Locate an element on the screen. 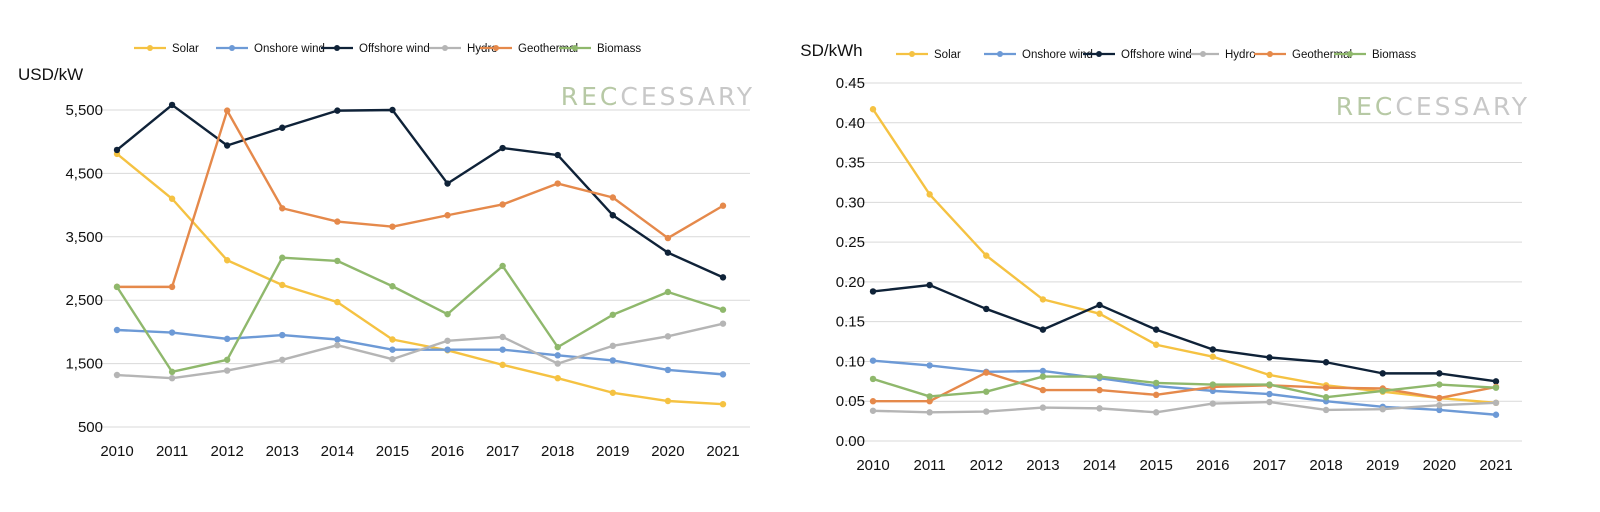 The image size is (1600, 512). y-tick-label: 0.20 is located at coordinates (850, 282).